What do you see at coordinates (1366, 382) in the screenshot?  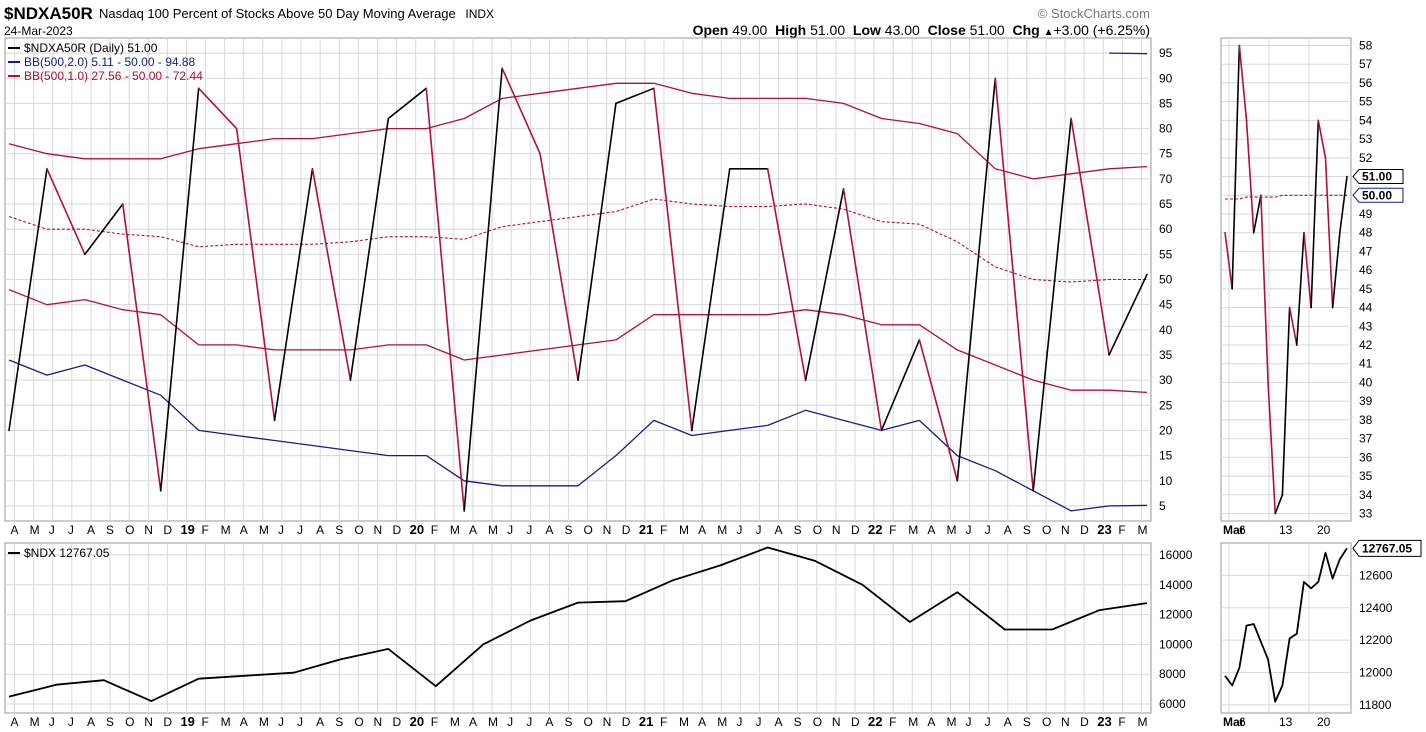 I see `mainz-ytick-label: 40` at bounding box center [1366, 382].